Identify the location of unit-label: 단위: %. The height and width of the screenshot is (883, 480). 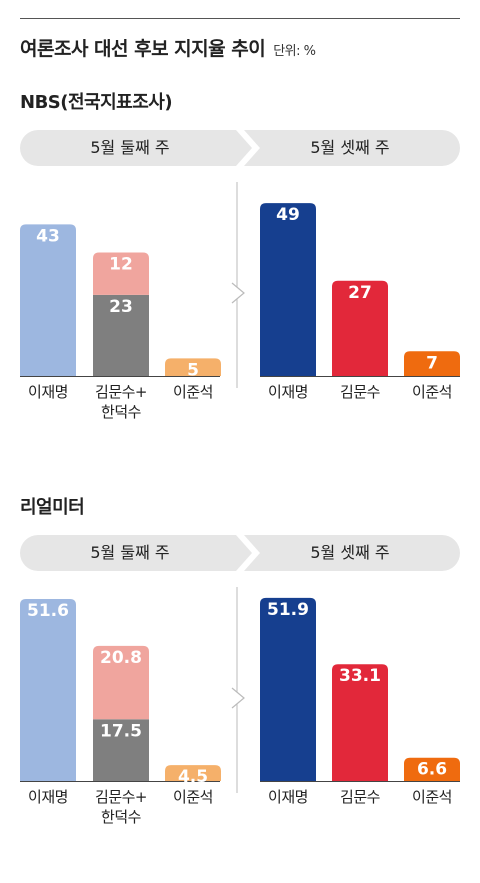
(294, 51).